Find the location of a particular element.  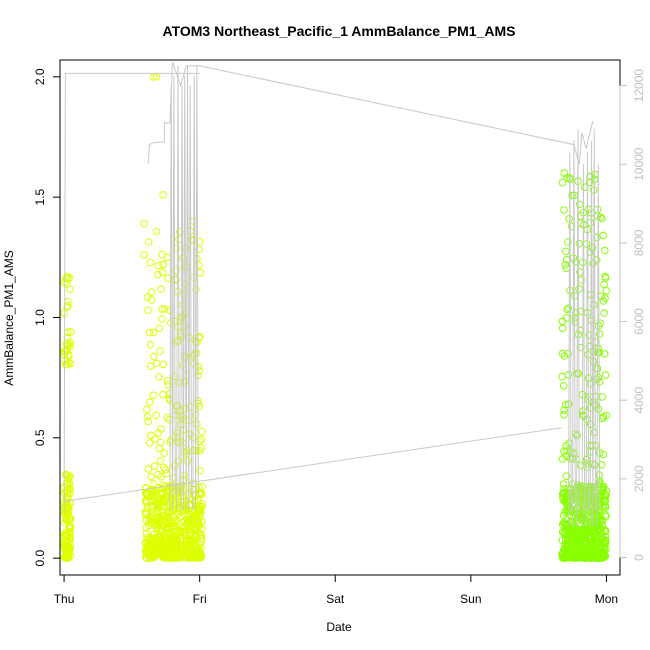

right-tick-label: 2000 is located at coordinates (639, 478).